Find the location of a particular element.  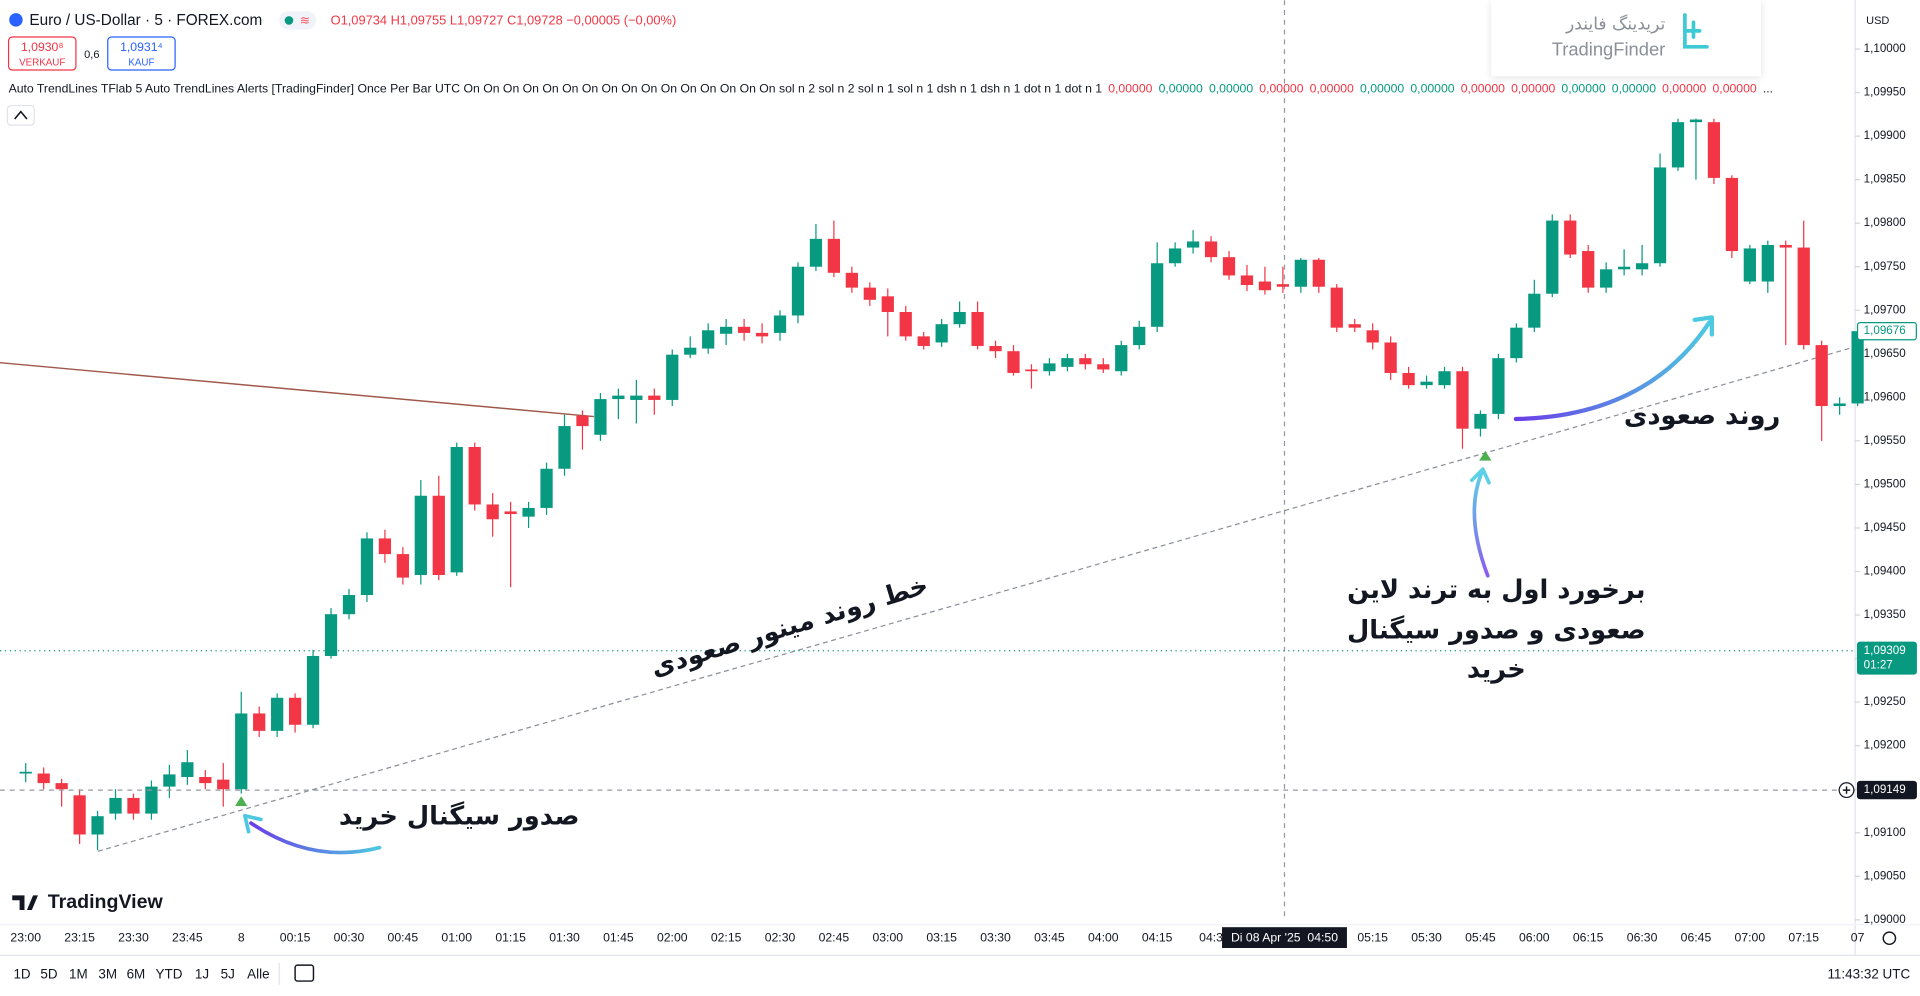

watermark-logo is located at coordinates (1696, 31).